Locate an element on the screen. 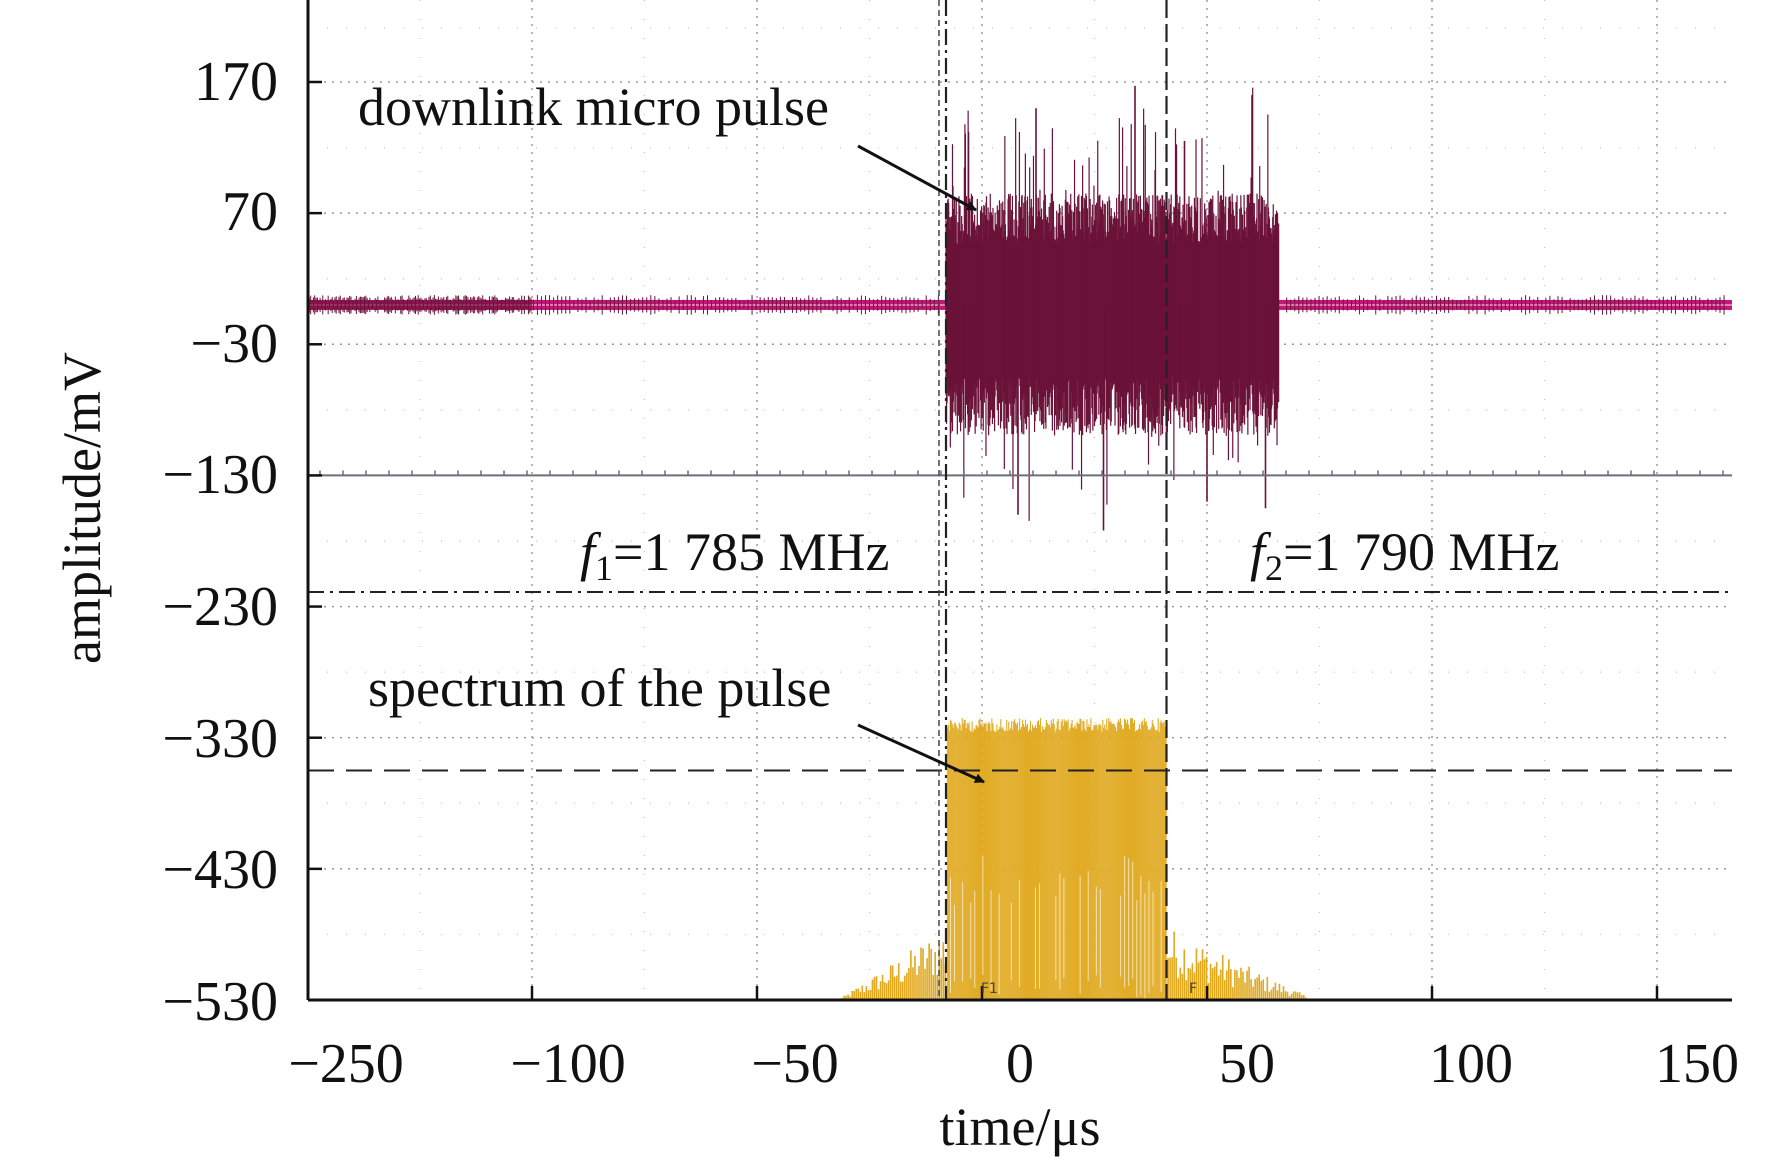 The width and height of the screenshot is (1772, 1157). x-tick-label: −250 is located at coordinates (346, 1064).